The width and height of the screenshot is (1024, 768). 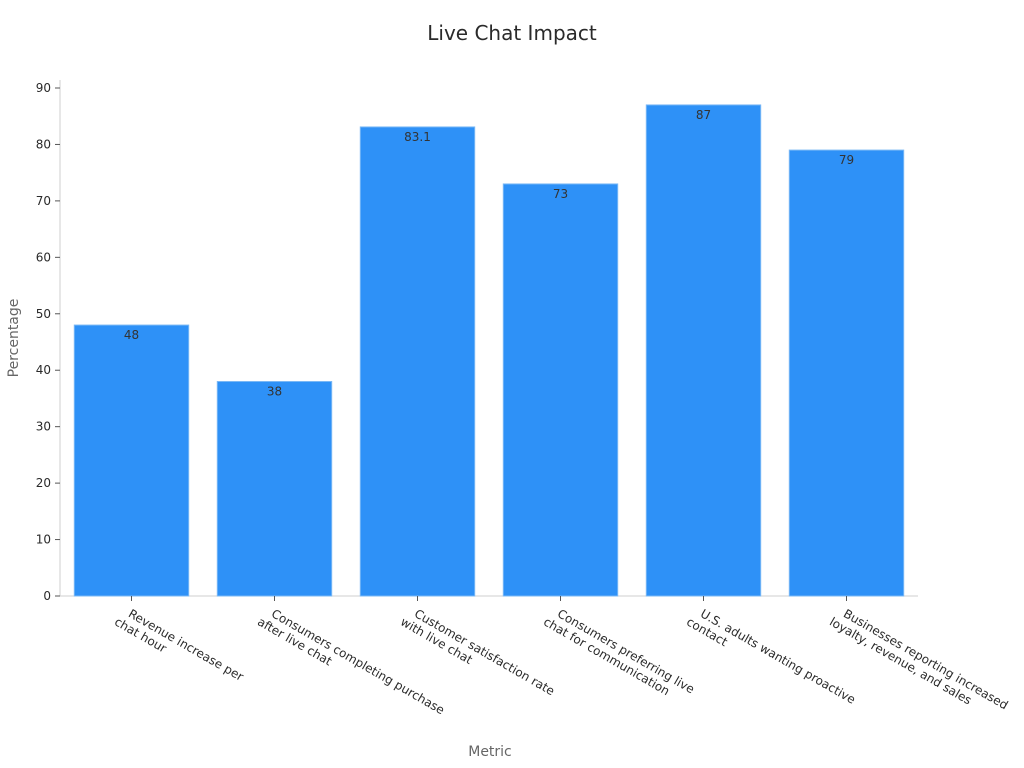 What do you see at coordinates (925, 659) in the screenshot?
I see `x-tick-label-line: Businesses reporting increased` at bounding box center [925, 659].